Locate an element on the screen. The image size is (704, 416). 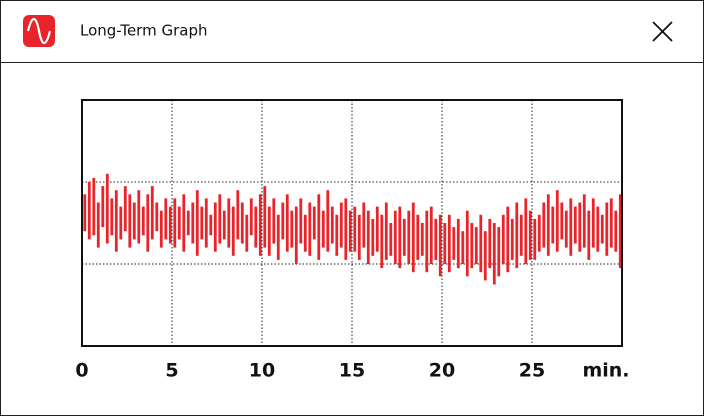
app-icon-wave is located at coordinates (39, 31).